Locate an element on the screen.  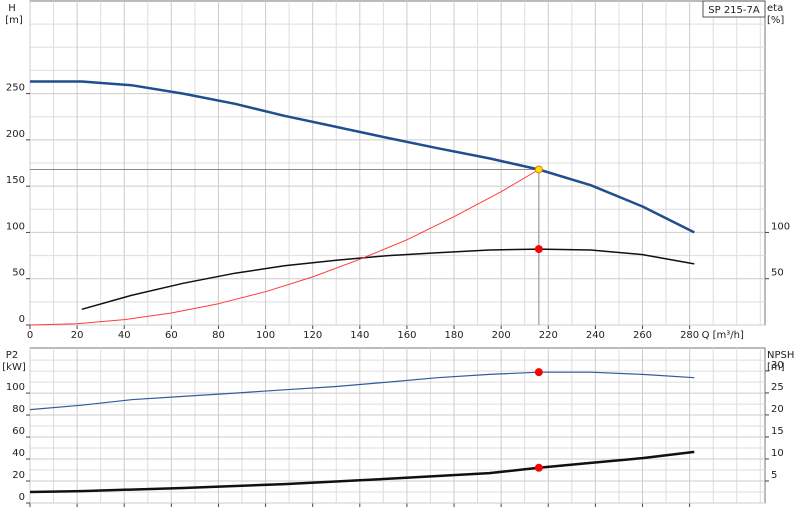
y-tick-label: 80 is located at coordinates (18, 409).